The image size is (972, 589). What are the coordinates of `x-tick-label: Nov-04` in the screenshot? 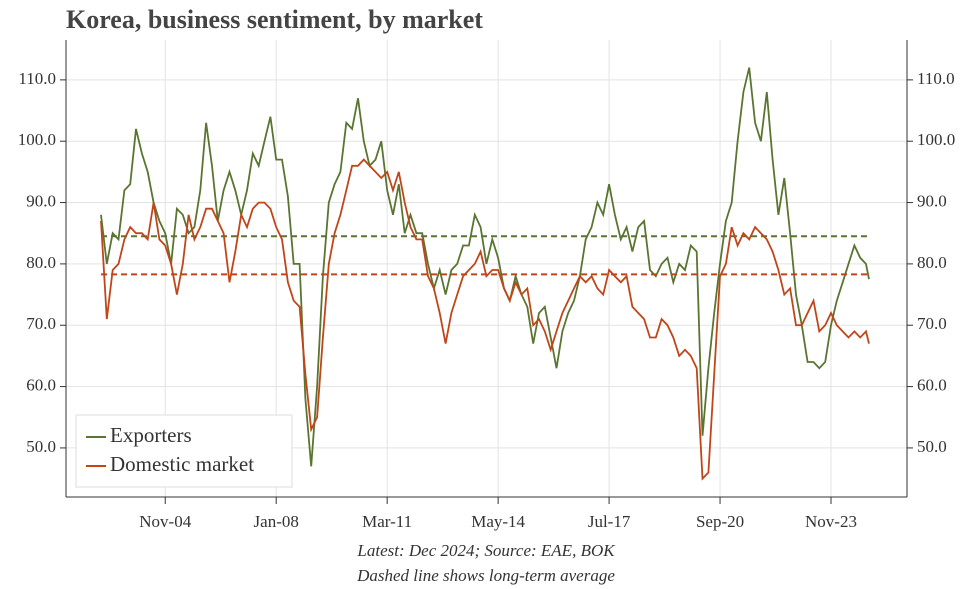 It's located at (165, 521).